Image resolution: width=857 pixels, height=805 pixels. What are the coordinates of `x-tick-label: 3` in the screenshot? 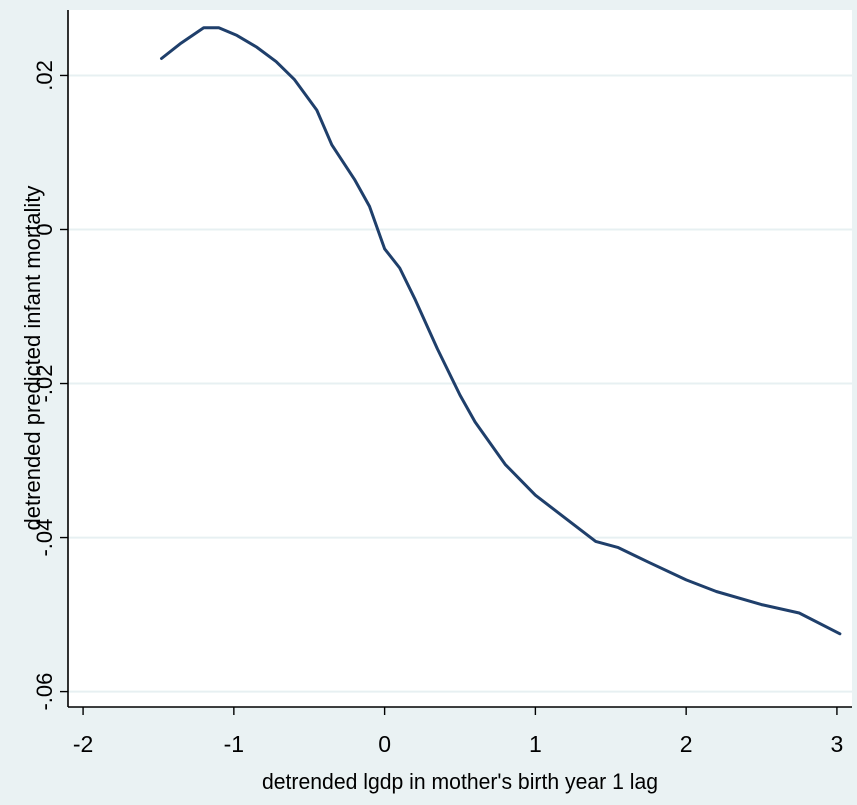 It's located at (837, 744).